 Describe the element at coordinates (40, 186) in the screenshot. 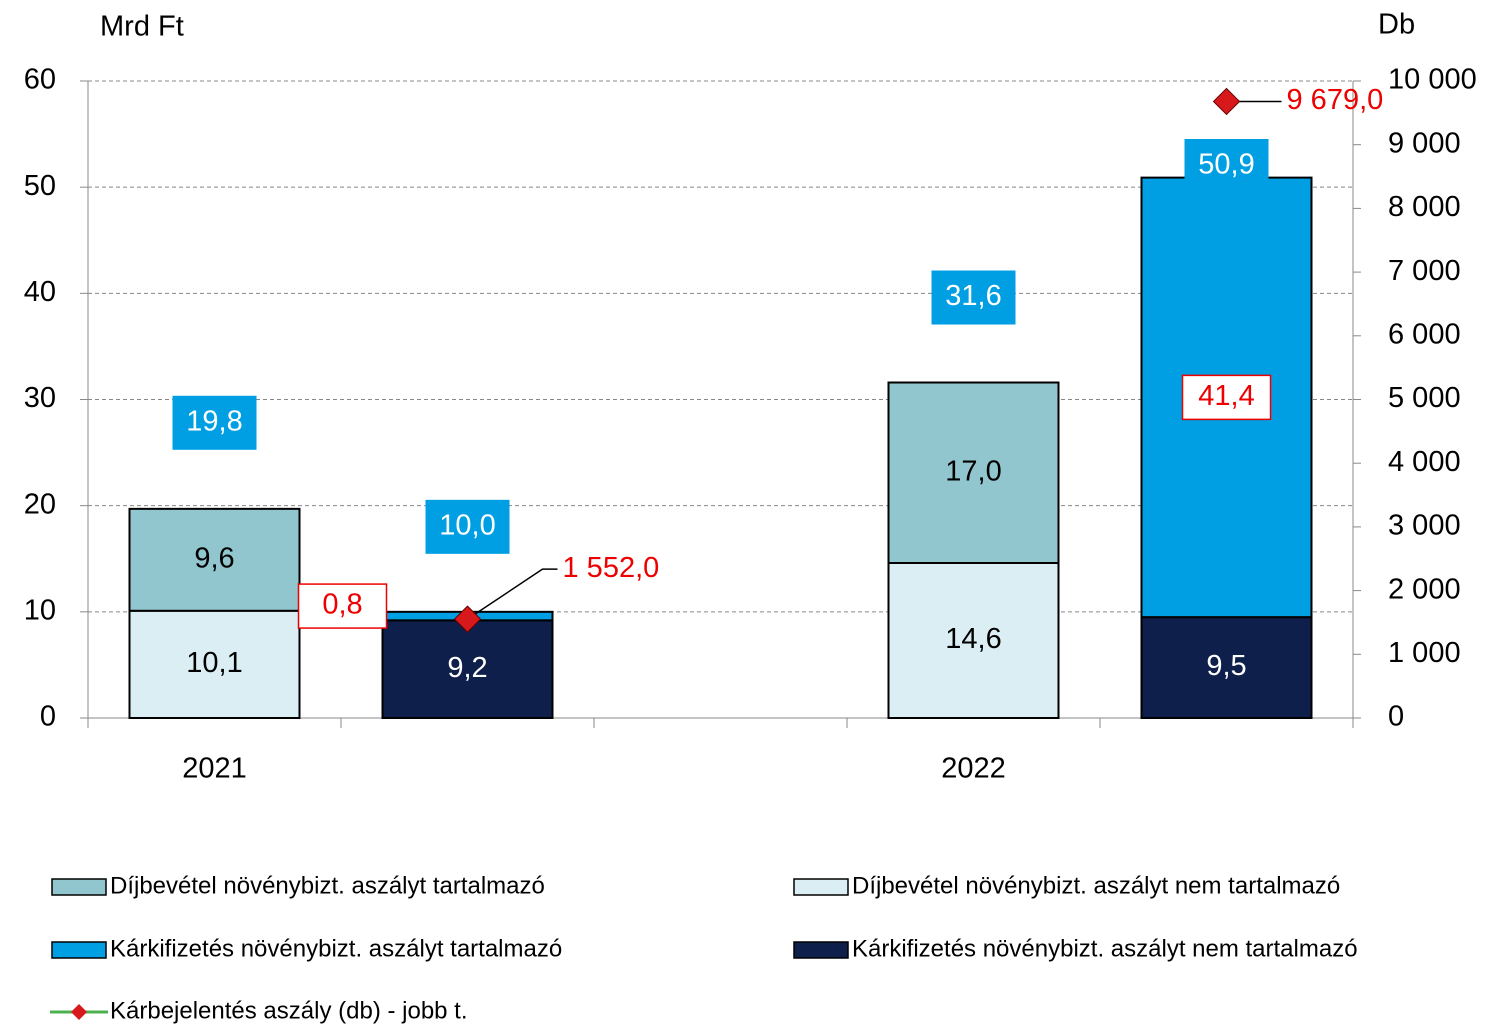

I see `y-tick-label: 50` at that location.